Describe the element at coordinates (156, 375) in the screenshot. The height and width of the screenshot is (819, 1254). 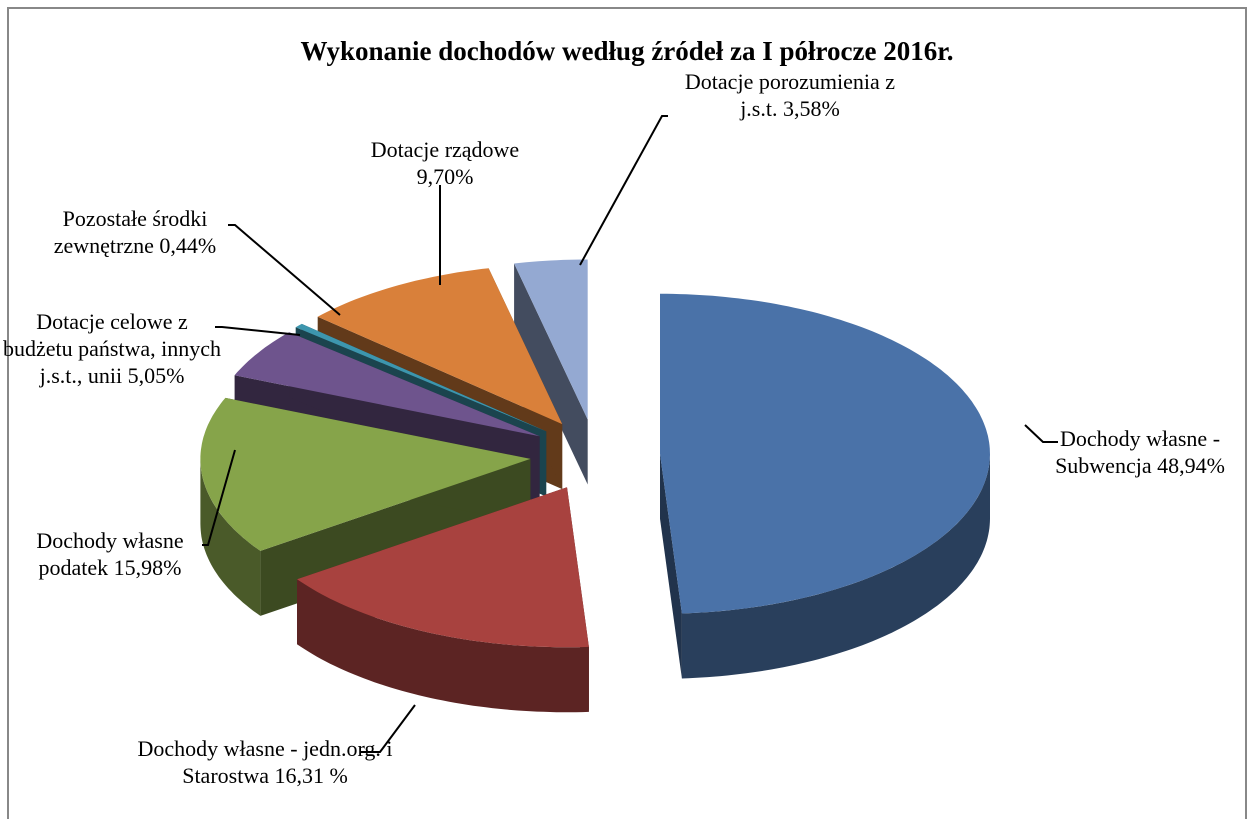
I see `value-label: 5,05%` at that location.